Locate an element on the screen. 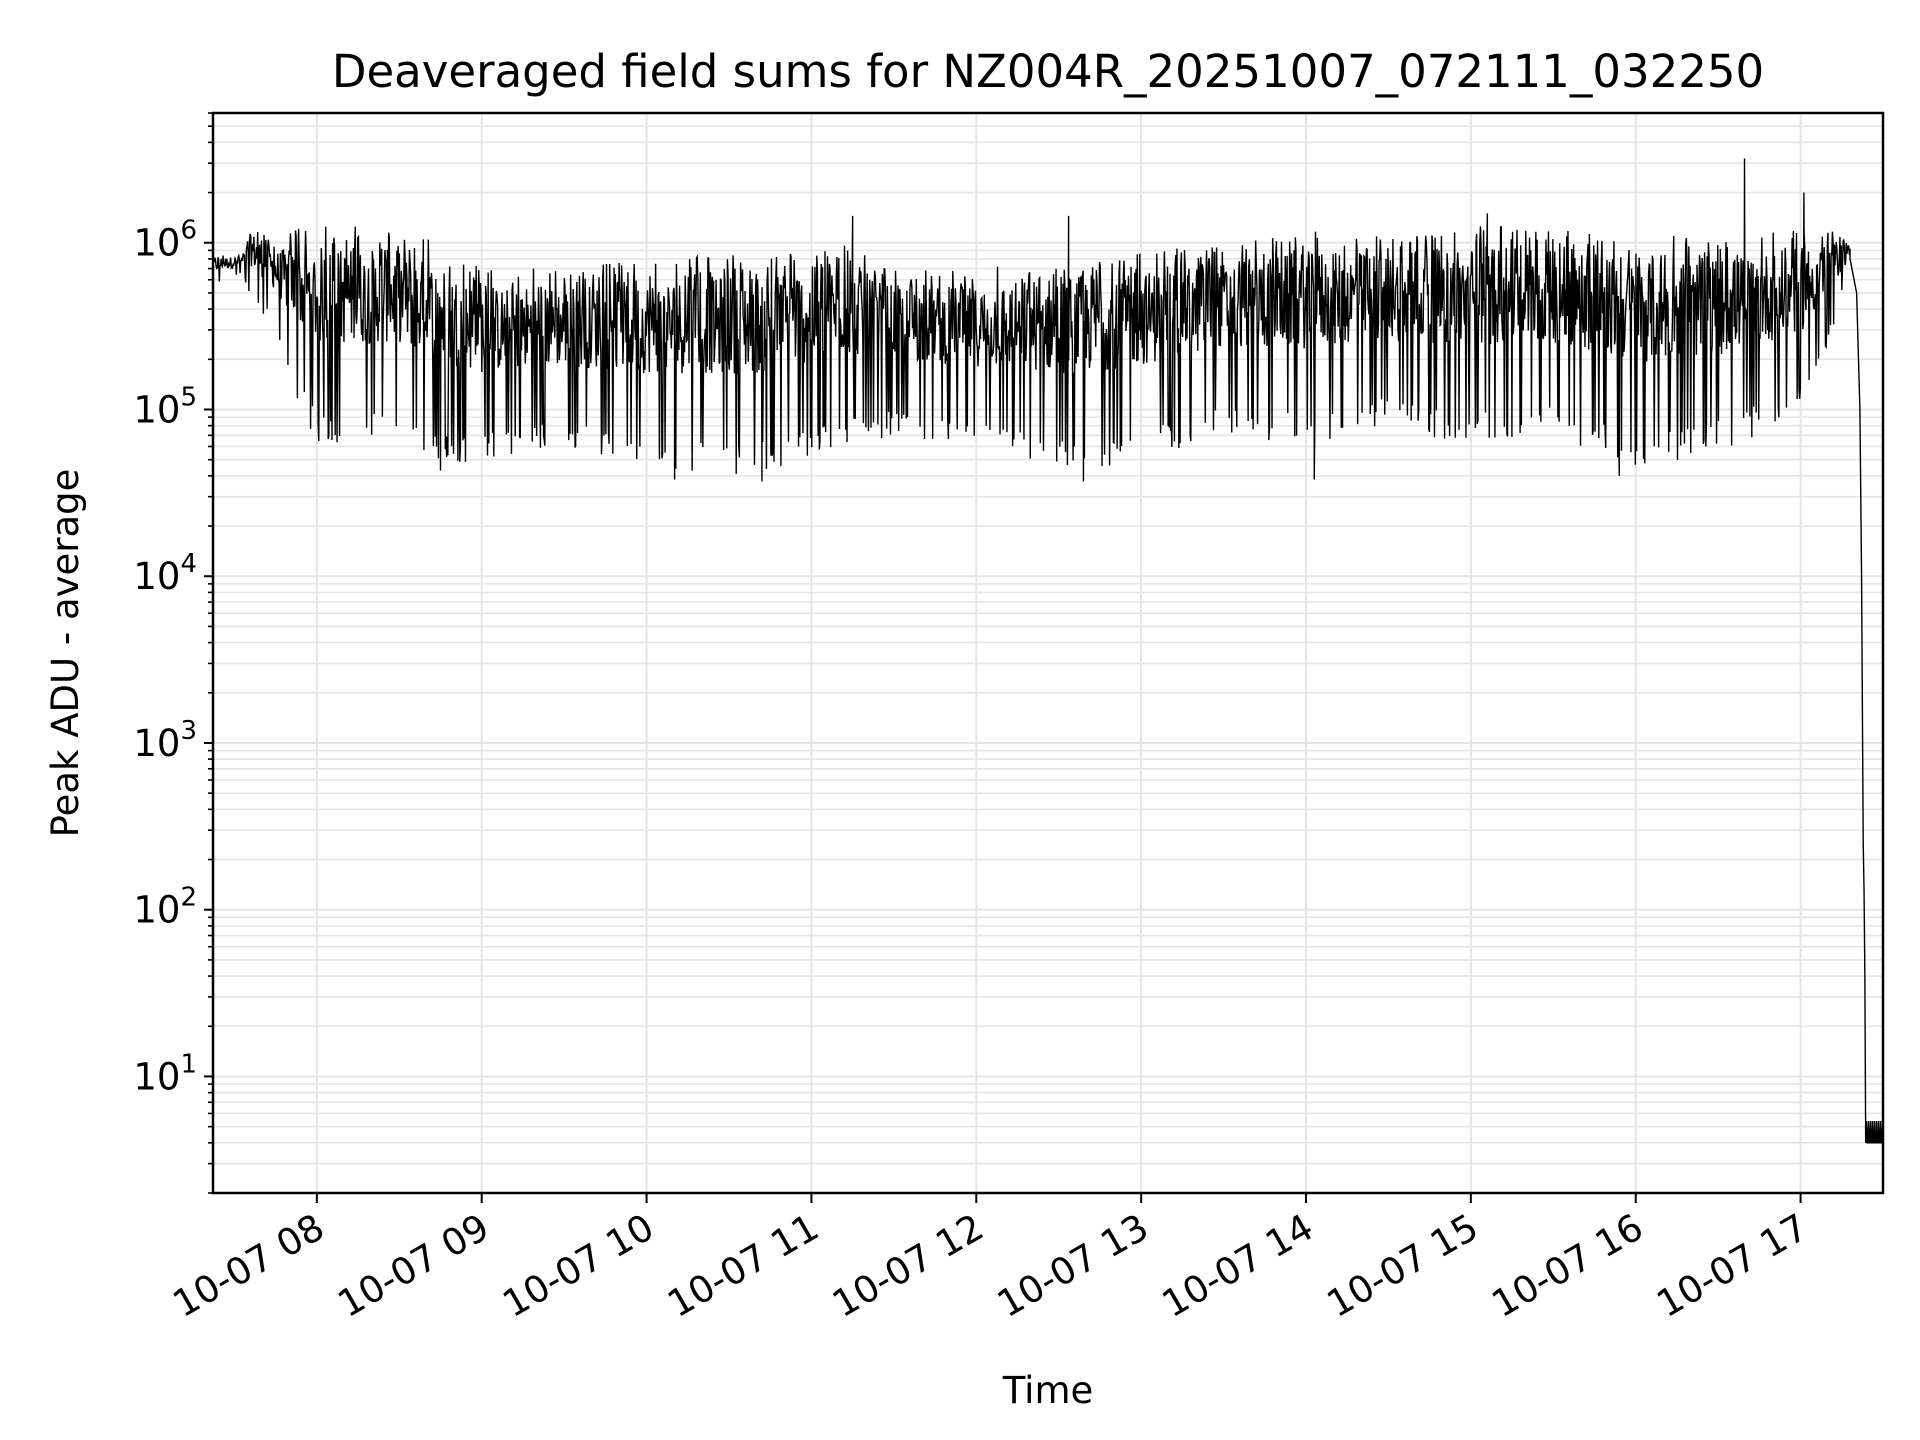 The height and width of the screenshot is (1440, 1920). y-axis-label: Peak ADU - average is located at coordinates (65, 653).